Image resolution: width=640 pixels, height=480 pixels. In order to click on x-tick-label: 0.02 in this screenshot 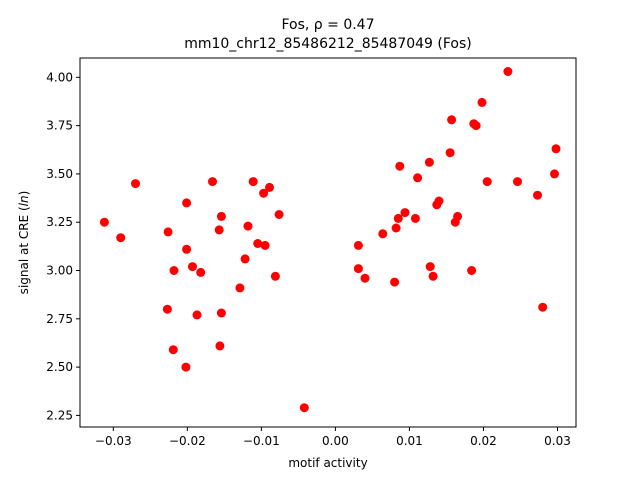, I will do `click(483, 441)`.